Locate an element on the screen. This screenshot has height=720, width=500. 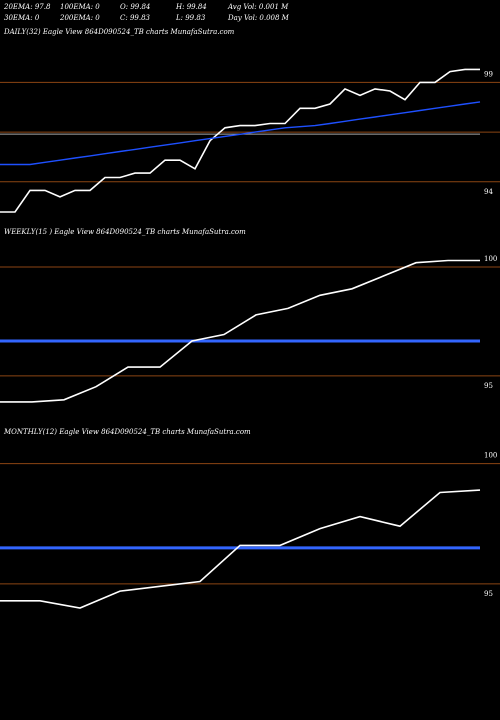
day-vol-label: Day Vol: 0.008 M is located at coordinates (258, 18).